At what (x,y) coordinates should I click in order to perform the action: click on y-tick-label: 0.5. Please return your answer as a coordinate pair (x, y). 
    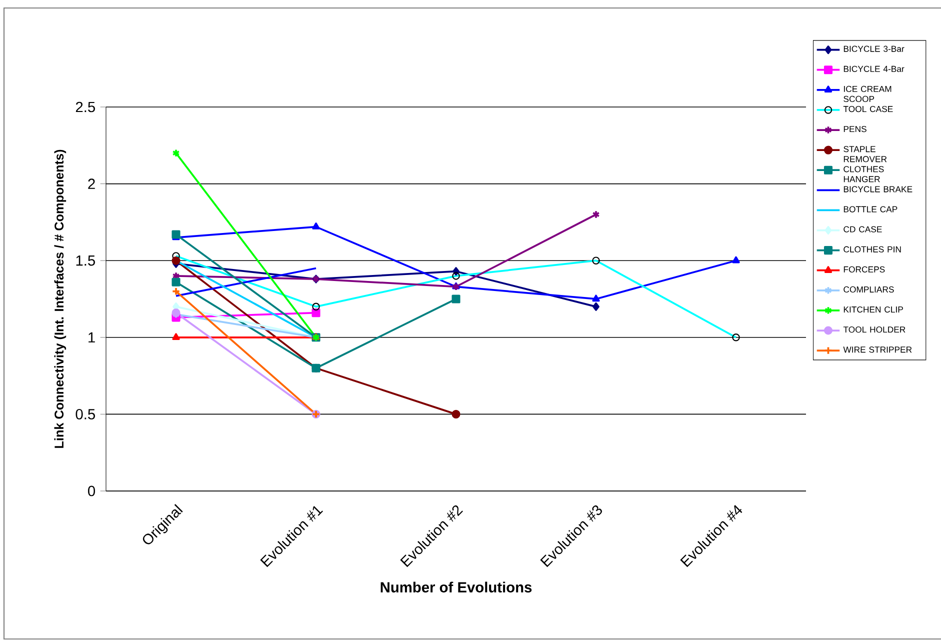
    Looking at the image, I should click on (85, 414).